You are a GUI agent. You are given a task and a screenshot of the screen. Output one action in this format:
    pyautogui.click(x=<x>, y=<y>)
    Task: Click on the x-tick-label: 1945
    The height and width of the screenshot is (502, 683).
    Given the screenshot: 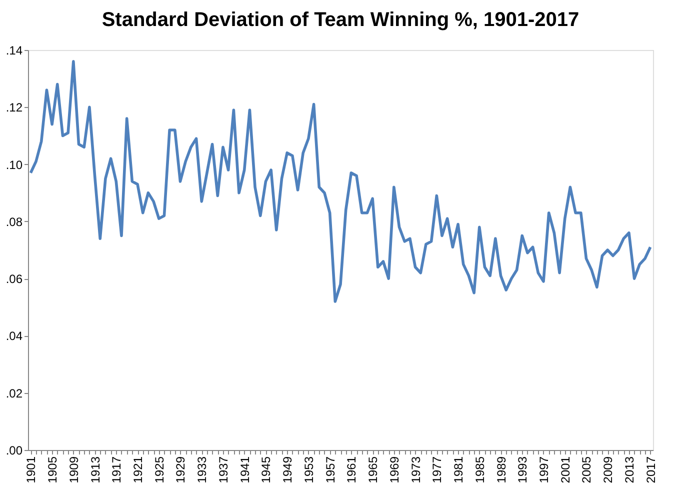 What is the action you would take?
    pyautogui.click(x=266, y=470)
    